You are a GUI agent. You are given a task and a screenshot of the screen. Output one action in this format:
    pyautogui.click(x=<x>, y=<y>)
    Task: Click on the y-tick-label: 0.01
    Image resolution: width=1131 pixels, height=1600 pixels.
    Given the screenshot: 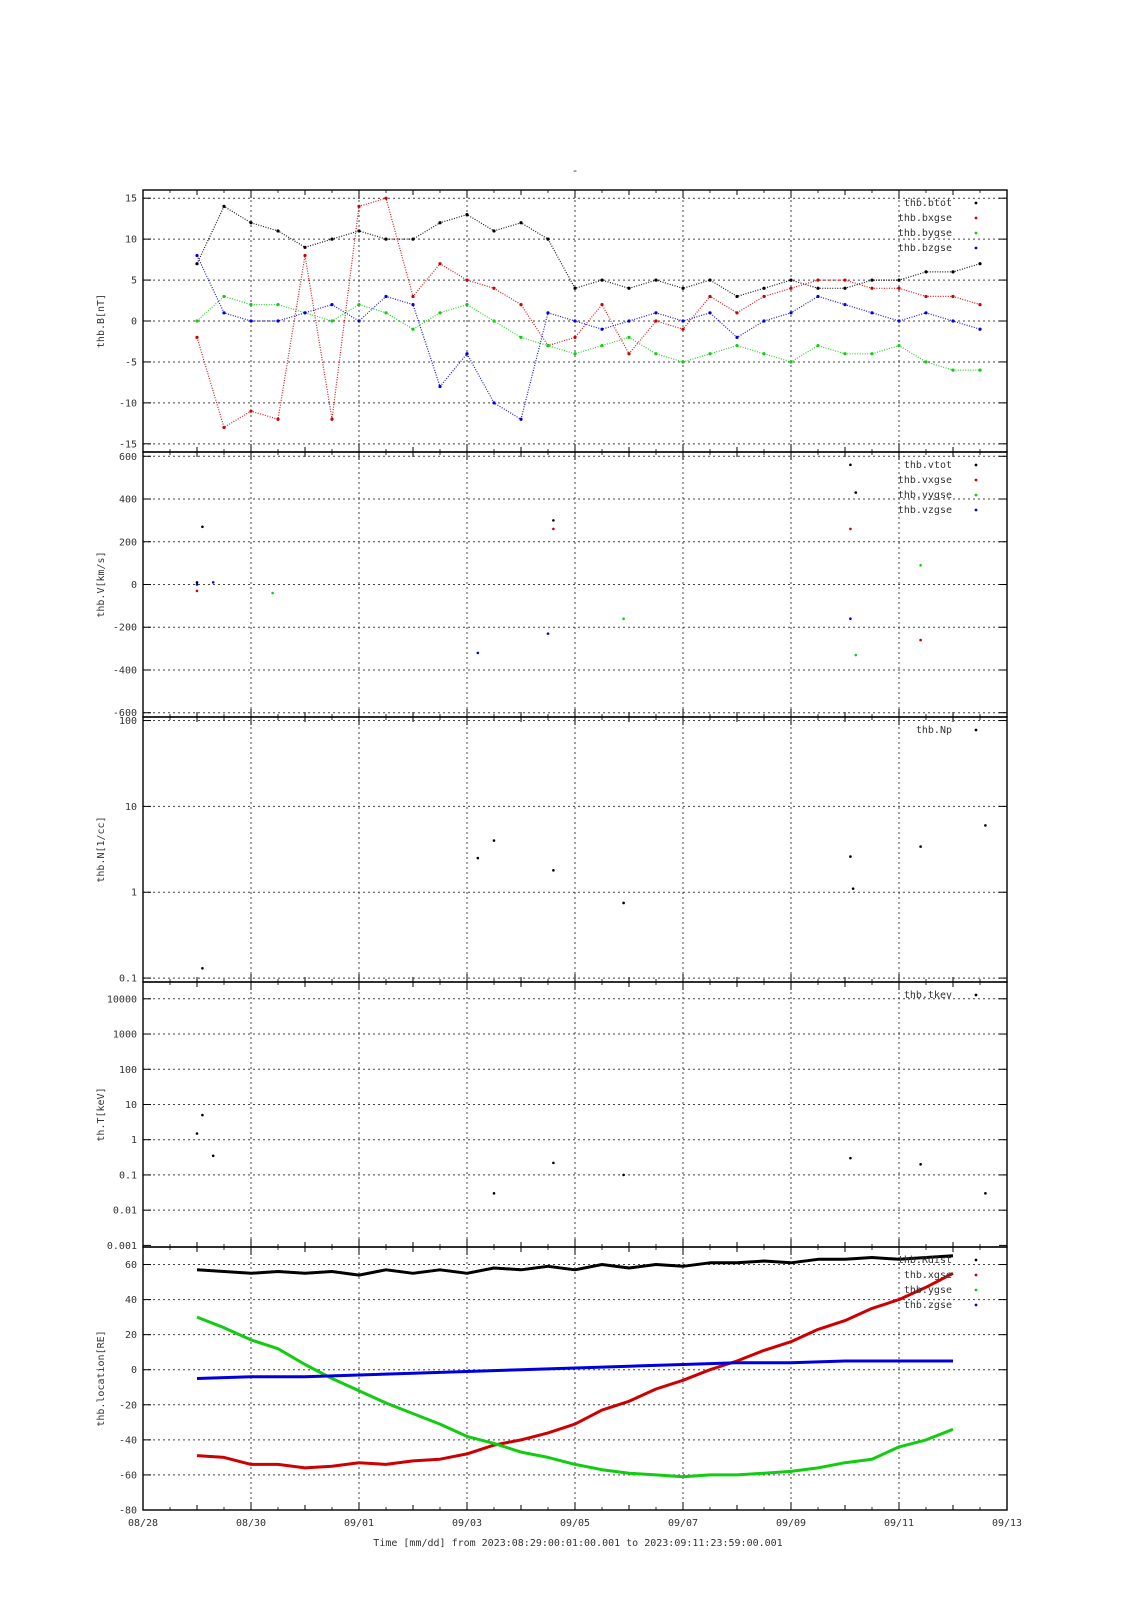 What is the action you would take?
    pyautogui.click(x=125, y=1211)
    